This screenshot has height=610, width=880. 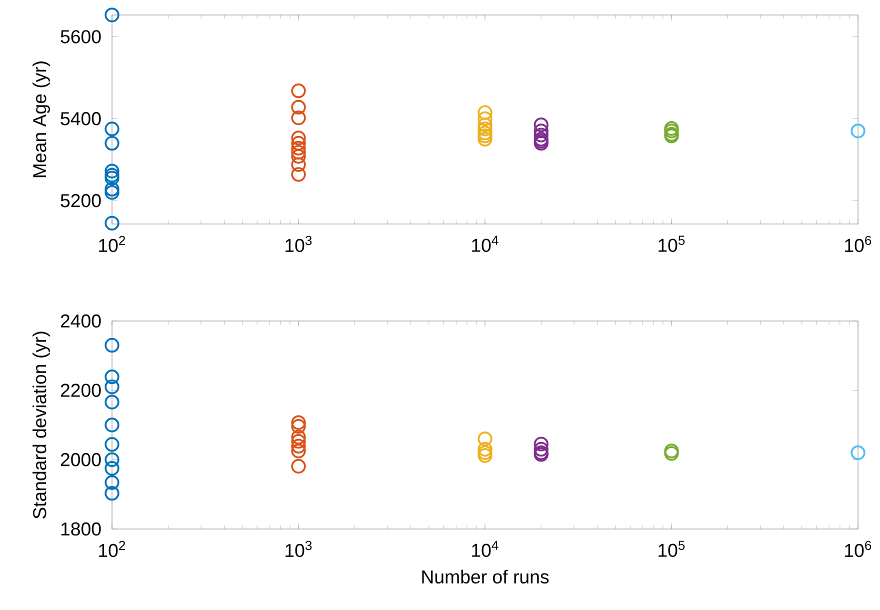 What do you see at coordinates (80, 37) in the screenshot?
I see `y-tick-label: 5600` at bounding box center [80, 37].